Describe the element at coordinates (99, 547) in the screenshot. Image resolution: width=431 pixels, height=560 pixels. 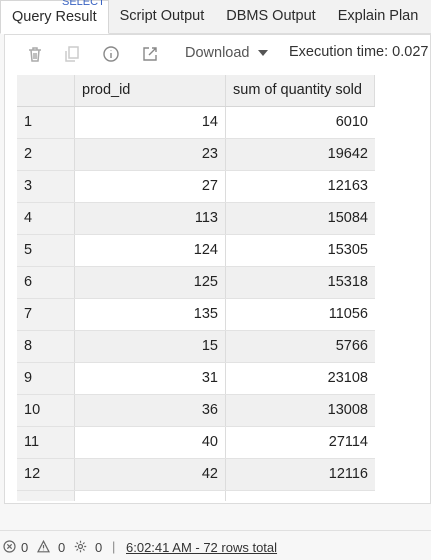
I see `jobs-count: 0` at that location.